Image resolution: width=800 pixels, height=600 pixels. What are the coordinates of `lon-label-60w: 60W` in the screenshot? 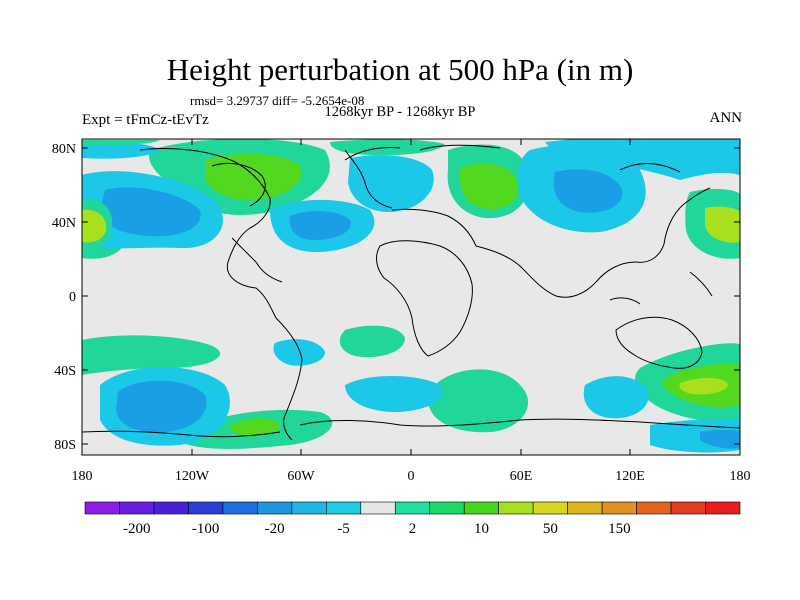 It's located at (301, 476).